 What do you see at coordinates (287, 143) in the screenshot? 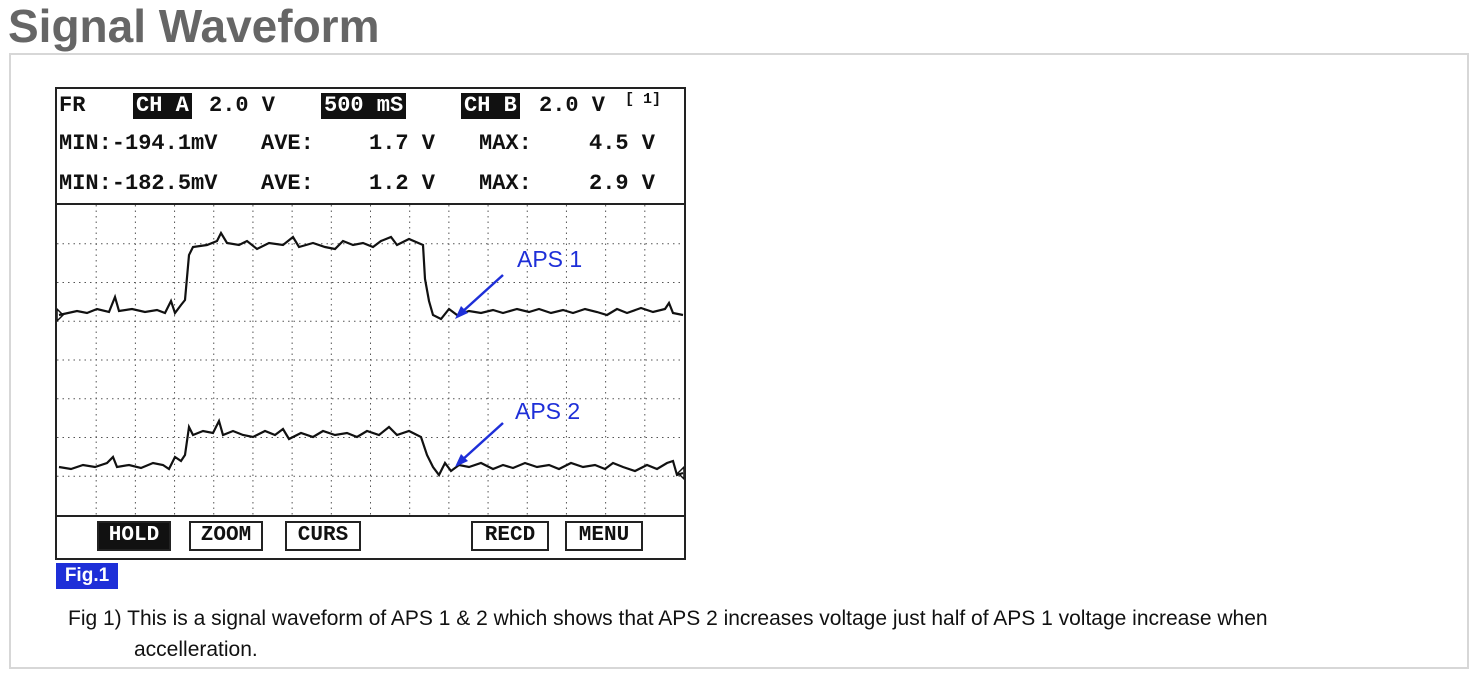
I see `ch-a-ave-label: AVE:` at bounding box center [287, 143].